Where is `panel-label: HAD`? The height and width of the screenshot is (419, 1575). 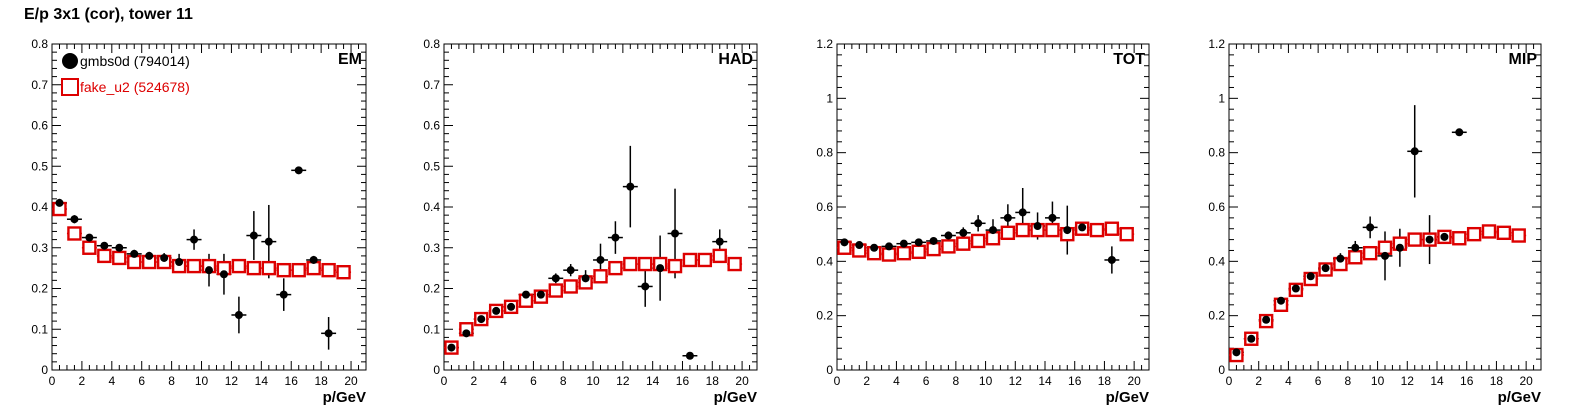 panel-label: HAD is located at coordinates (735, 59).